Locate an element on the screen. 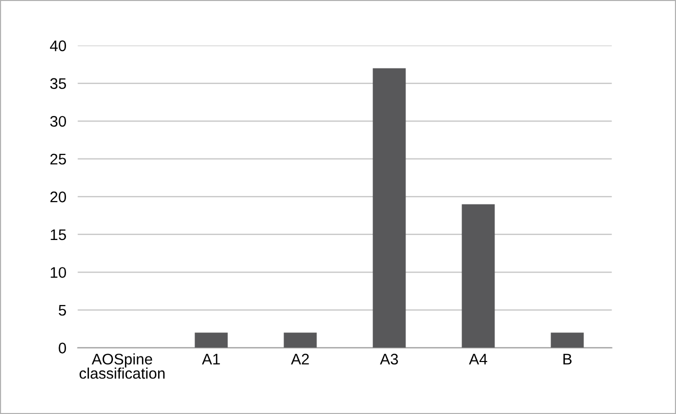 The width and height of the screenshot is (676, 414). x-tick-label: AOSpine classification is located at coordinates (122, 366).